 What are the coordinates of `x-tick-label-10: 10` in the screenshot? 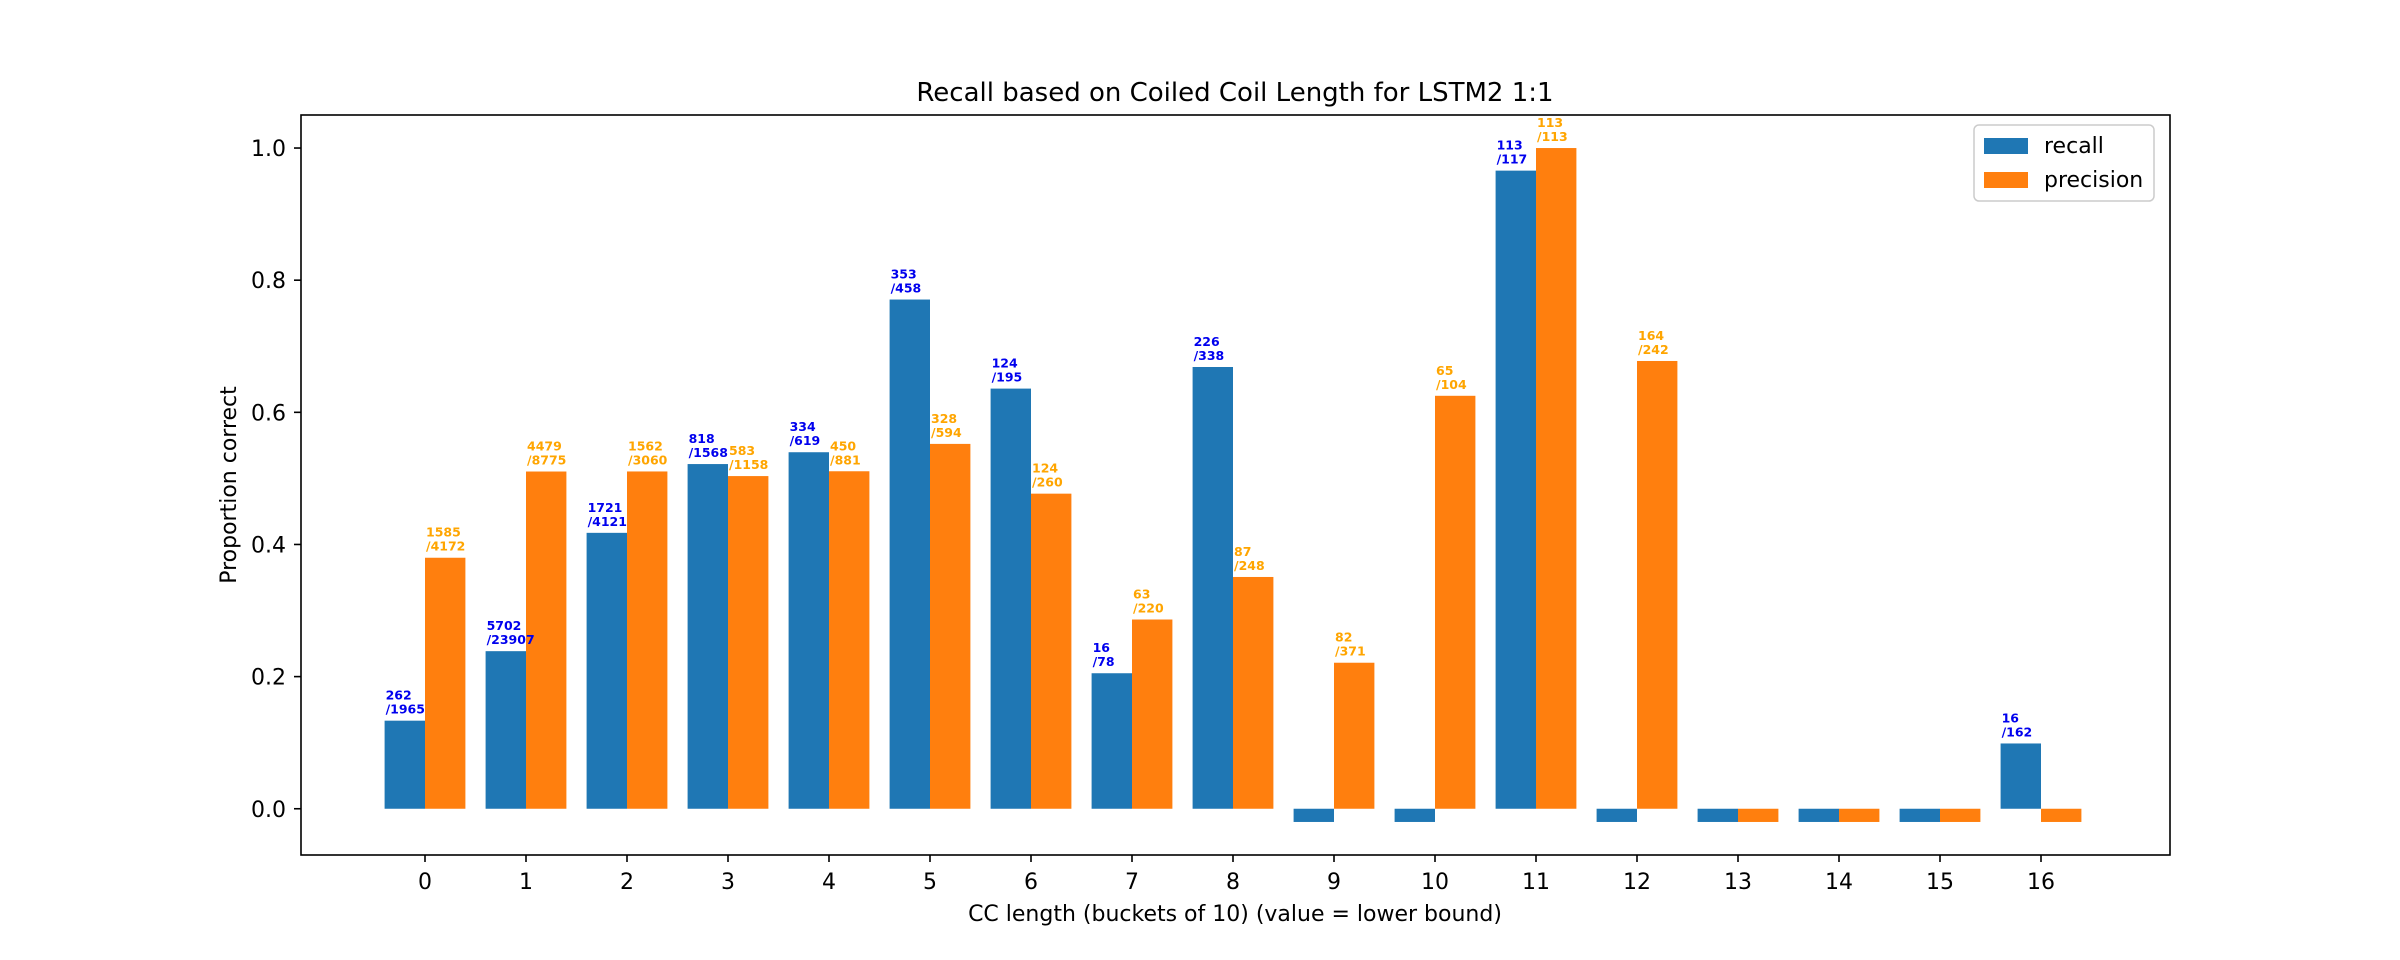 It's located at (1435, 882).